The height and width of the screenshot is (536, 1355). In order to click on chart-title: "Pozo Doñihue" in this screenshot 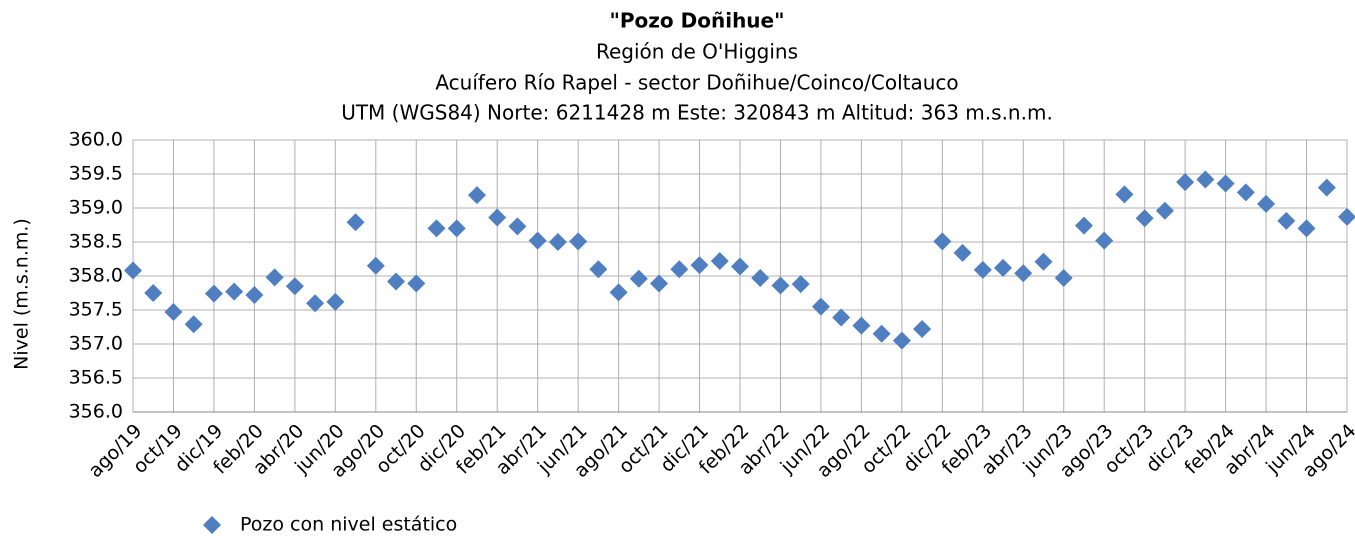, I will do `click(696, 21)`.